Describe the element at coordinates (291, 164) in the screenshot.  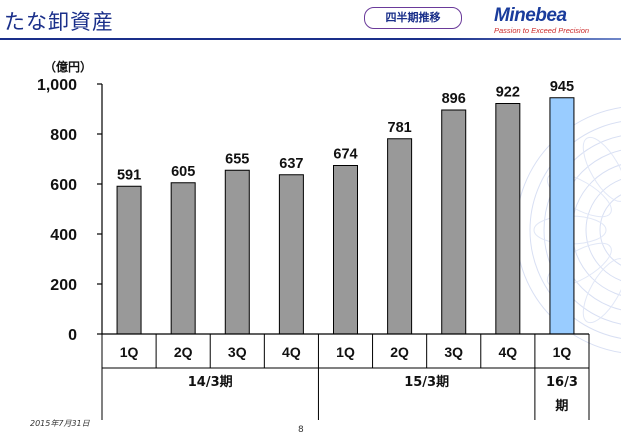
I see `bar-value-label: 637` at that location.